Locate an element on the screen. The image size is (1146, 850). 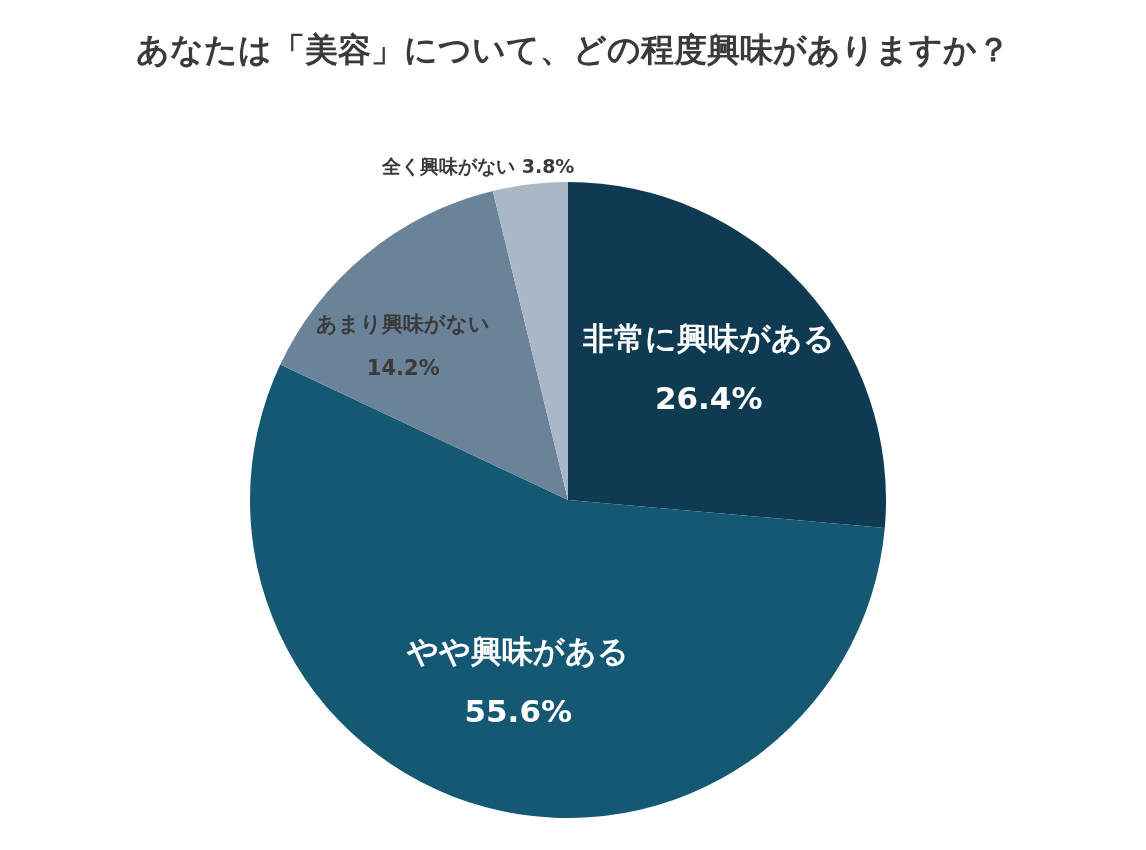
data-label: 55.6% is located at coordinates (518, 711).